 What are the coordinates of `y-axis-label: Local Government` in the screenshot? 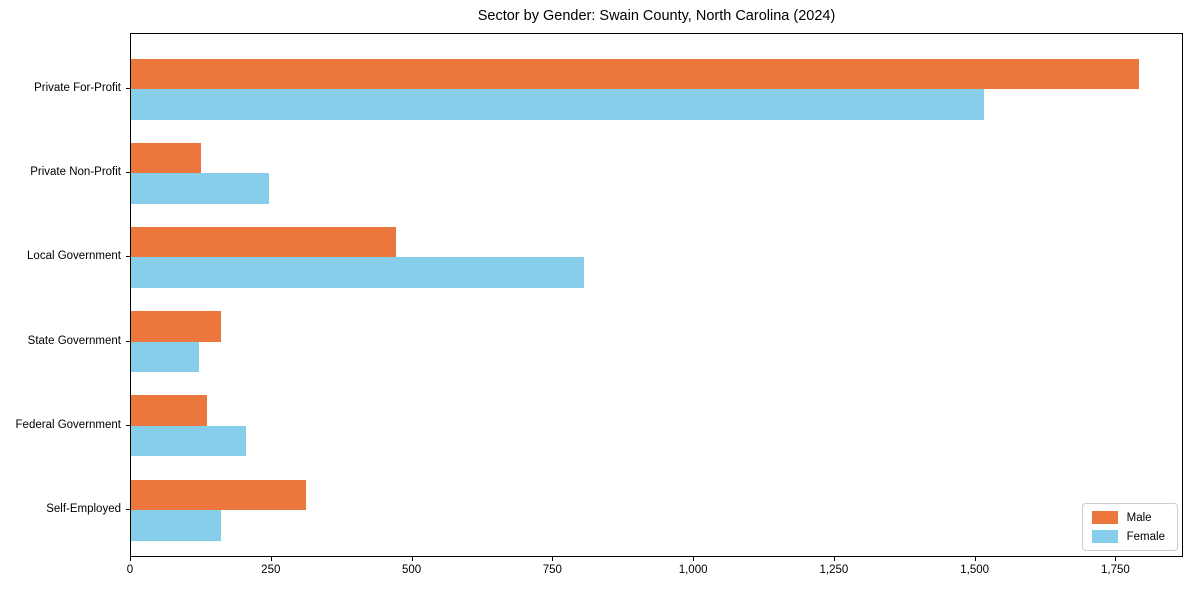 It's located at (74, 256).